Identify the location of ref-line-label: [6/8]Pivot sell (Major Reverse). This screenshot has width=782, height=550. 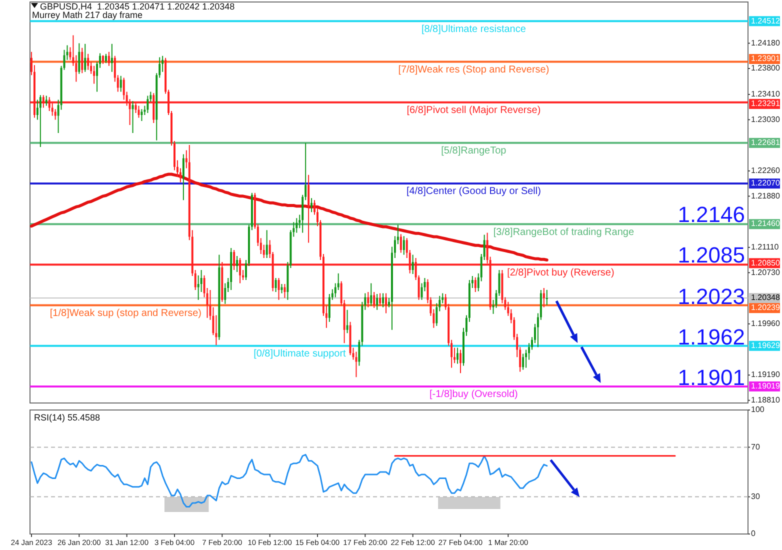
(473, 110).